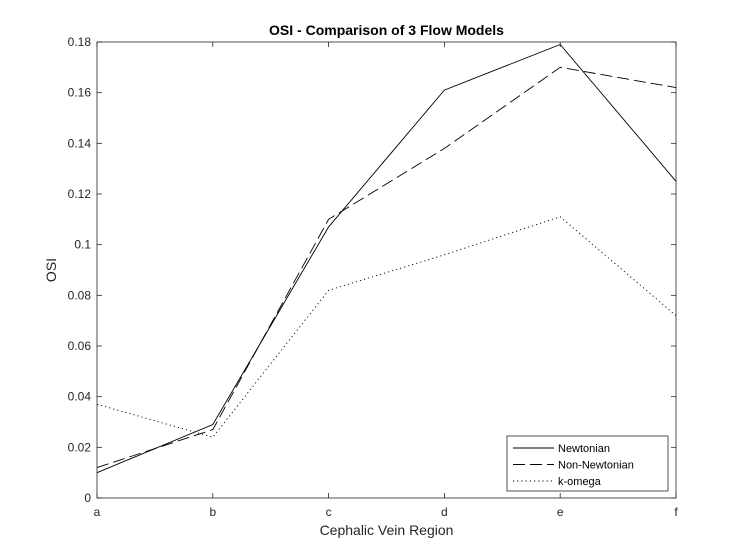 The image size is (746, 560). What do you see at coordinates (444, 512) in the screenshot?
I see `x-tick-label: d` at bounding box center [444, 512].